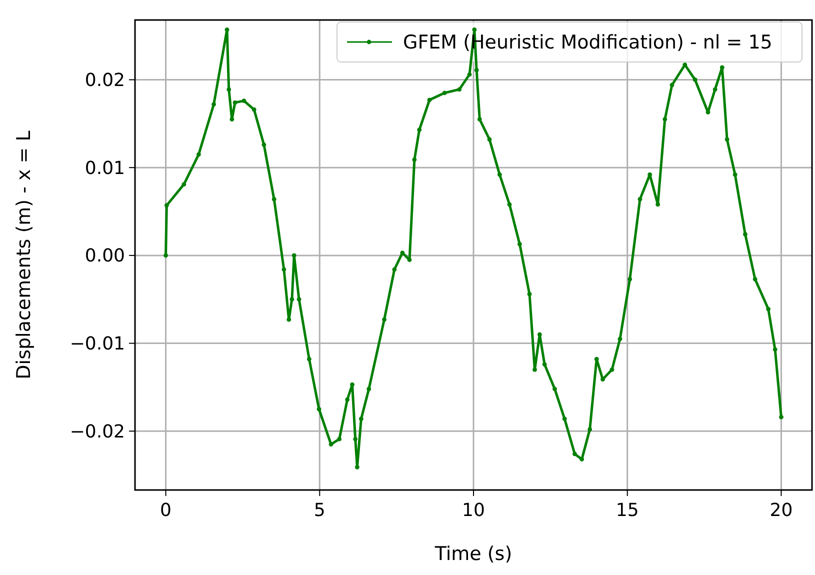 This screenshot has width=815, height=575. What do you see at coordinates (104, 256) in the screenshot?
I see `y-tick-label: 0.00` at bounding box center [104, 256].